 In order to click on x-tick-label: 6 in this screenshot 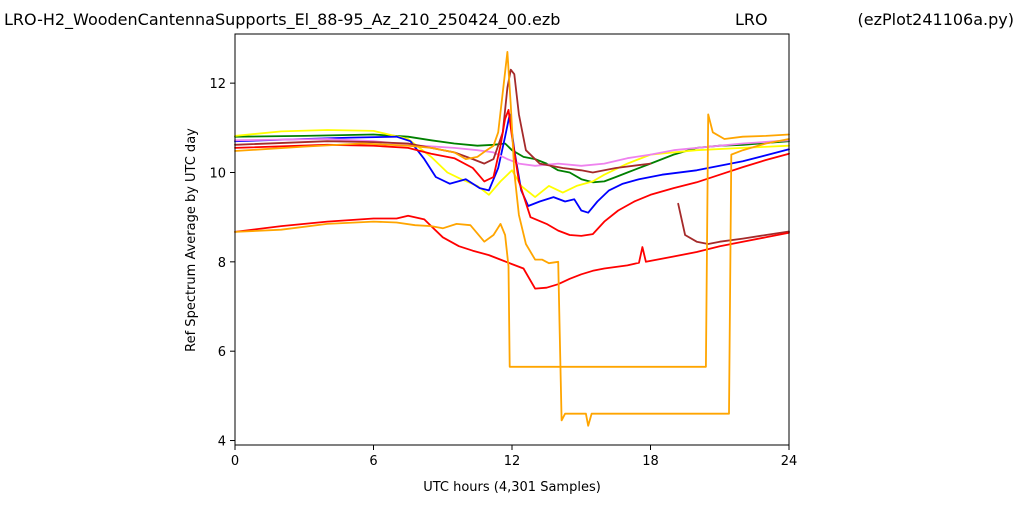, I will do `click(373, 461)`.